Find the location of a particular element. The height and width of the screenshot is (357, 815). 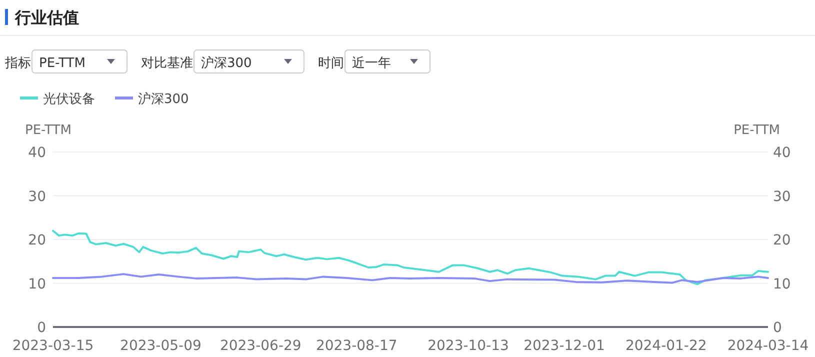

y2-tick-label: 20 is located at coordinates (782, 240).